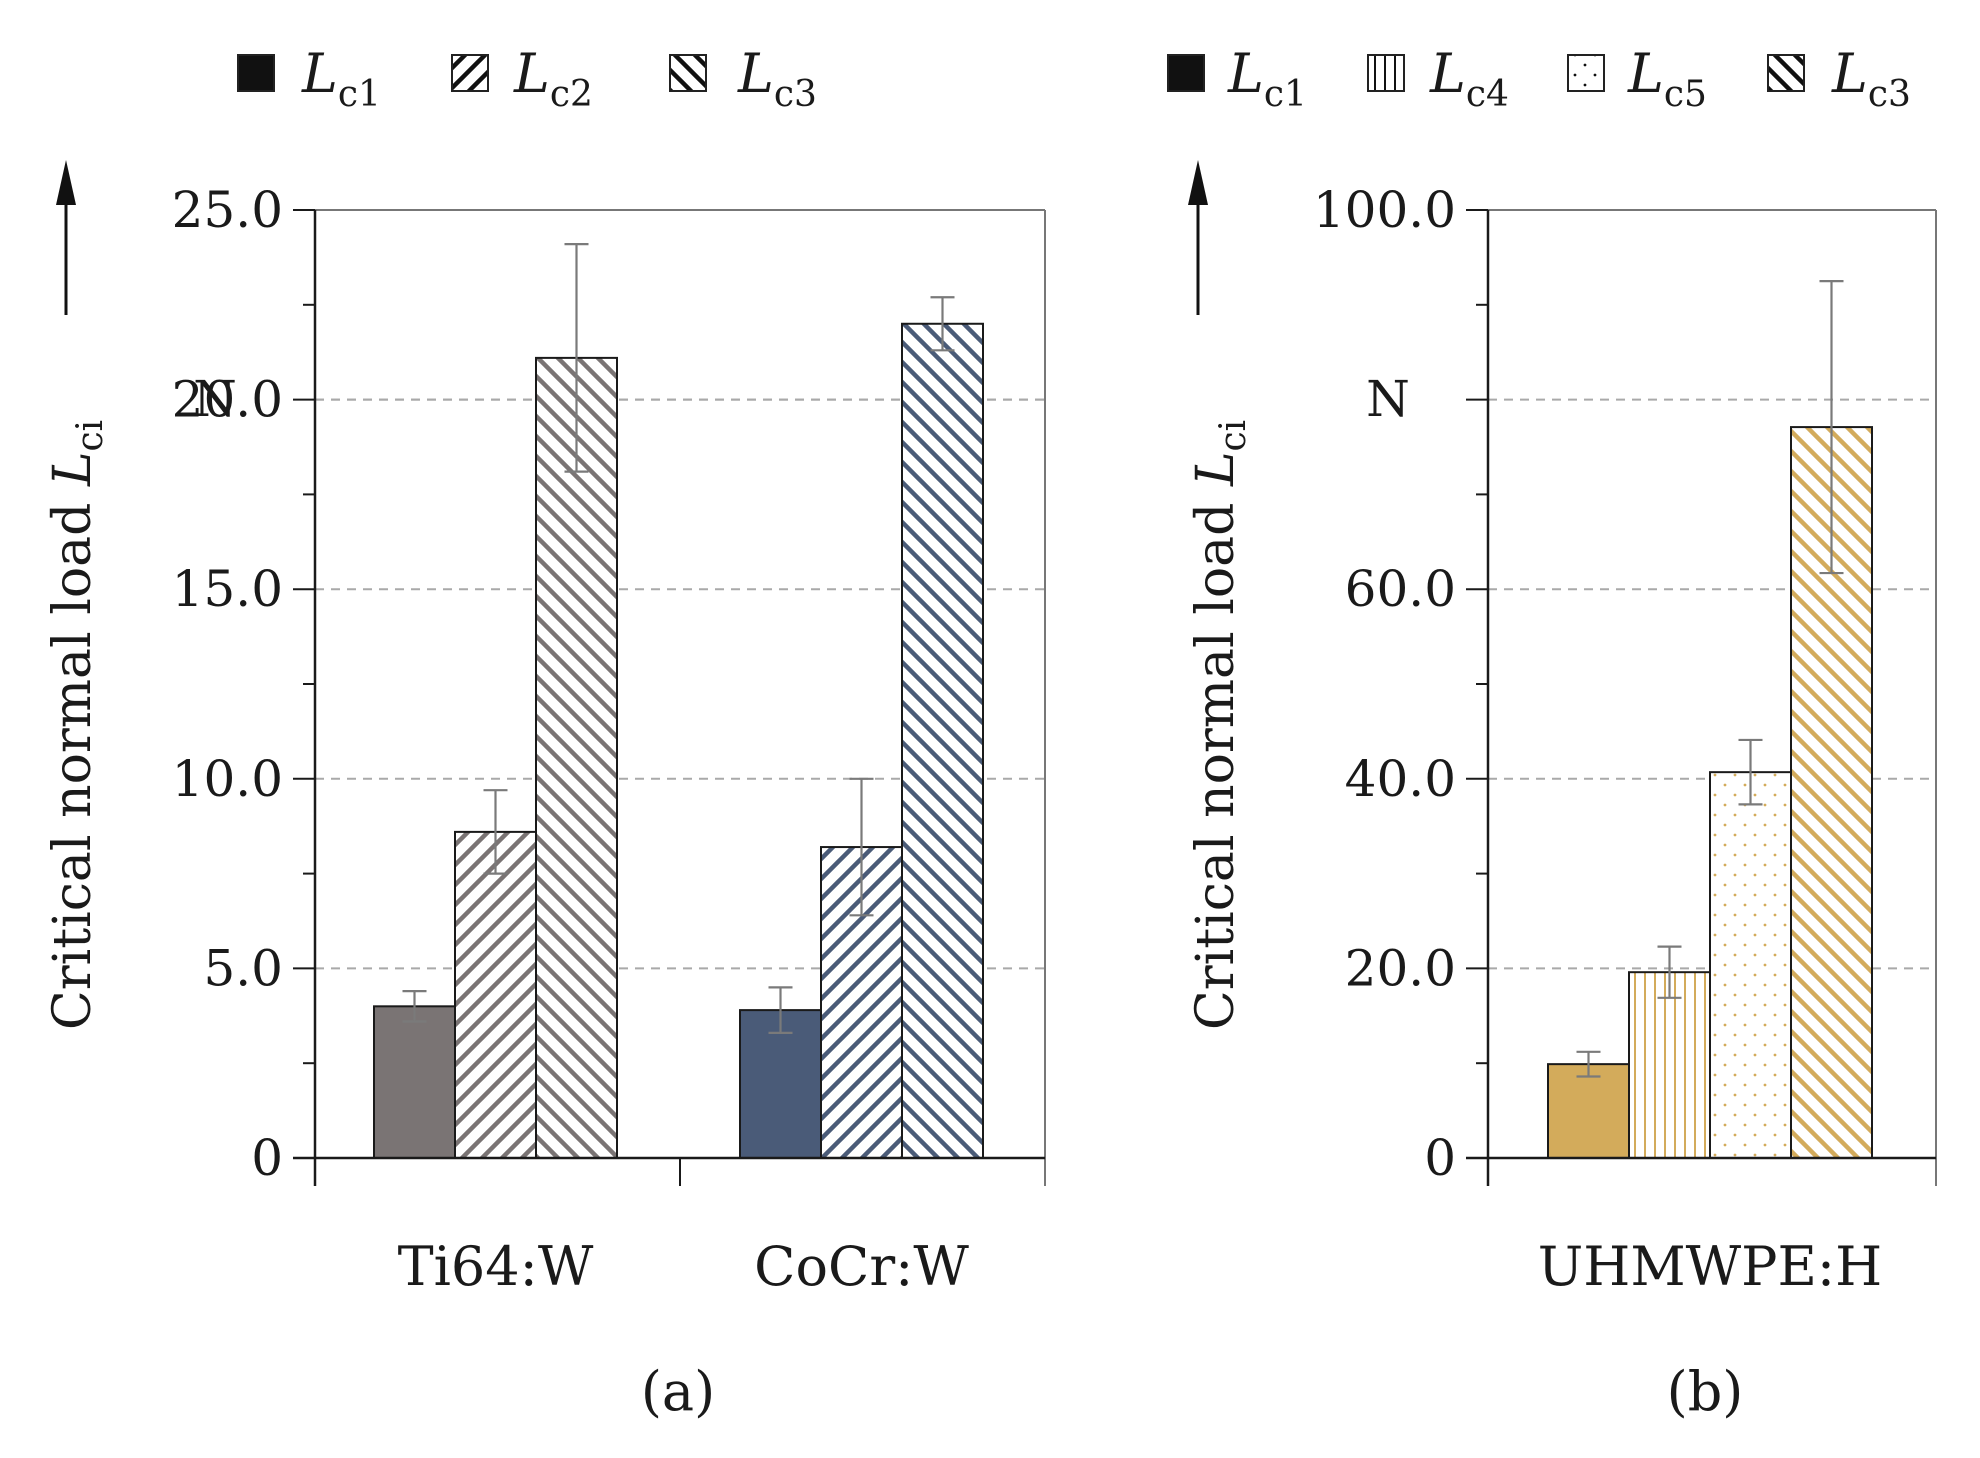  I want to click on x-category-label-b-0: UHMWPE:H, so click(1710, 1266).